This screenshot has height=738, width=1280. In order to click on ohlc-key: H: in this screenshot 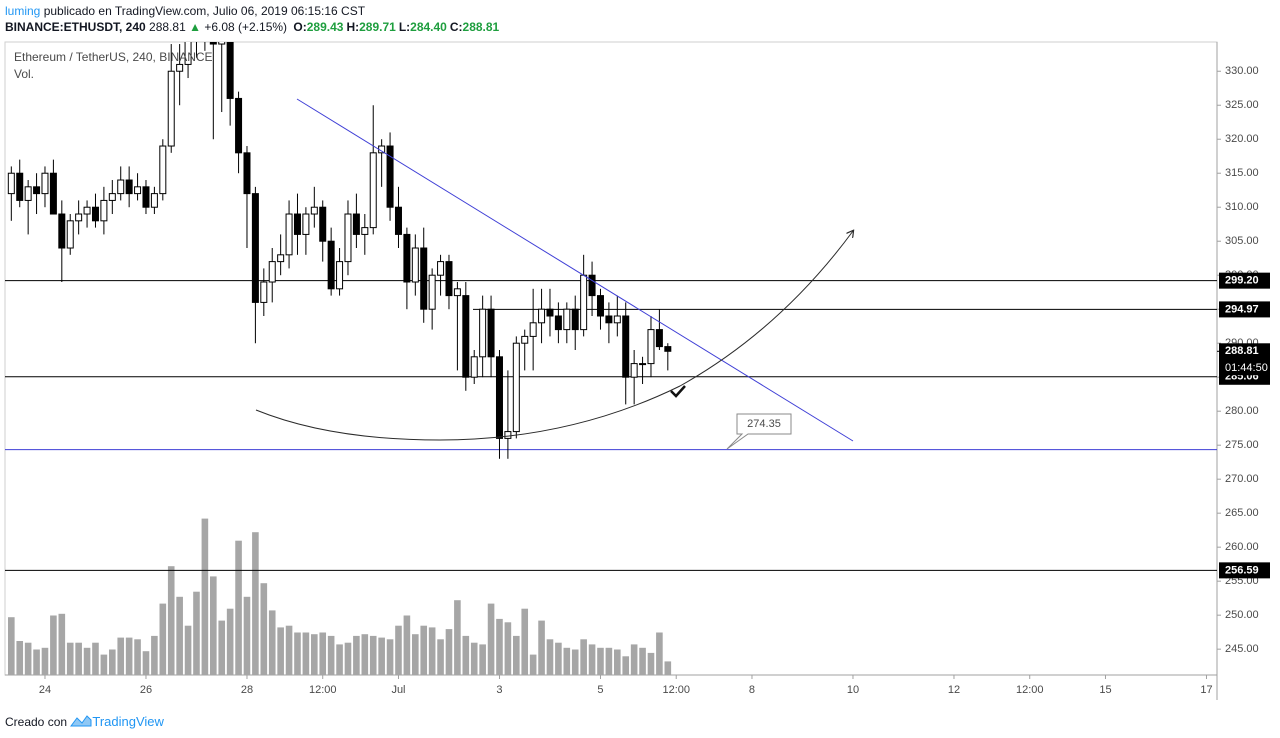, I will do `click(353, 27)`.